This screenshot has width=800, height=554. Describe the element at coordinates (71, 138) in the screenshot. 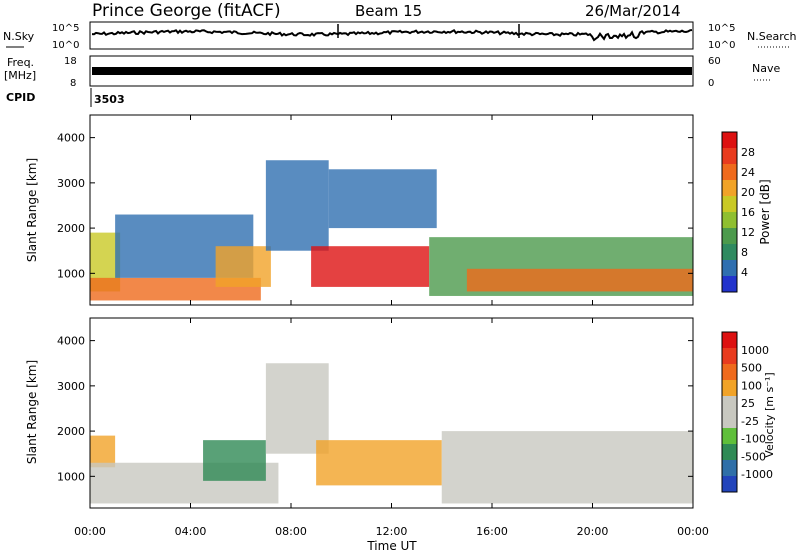

I see `power-ytick-label-3: 4000` at that location.